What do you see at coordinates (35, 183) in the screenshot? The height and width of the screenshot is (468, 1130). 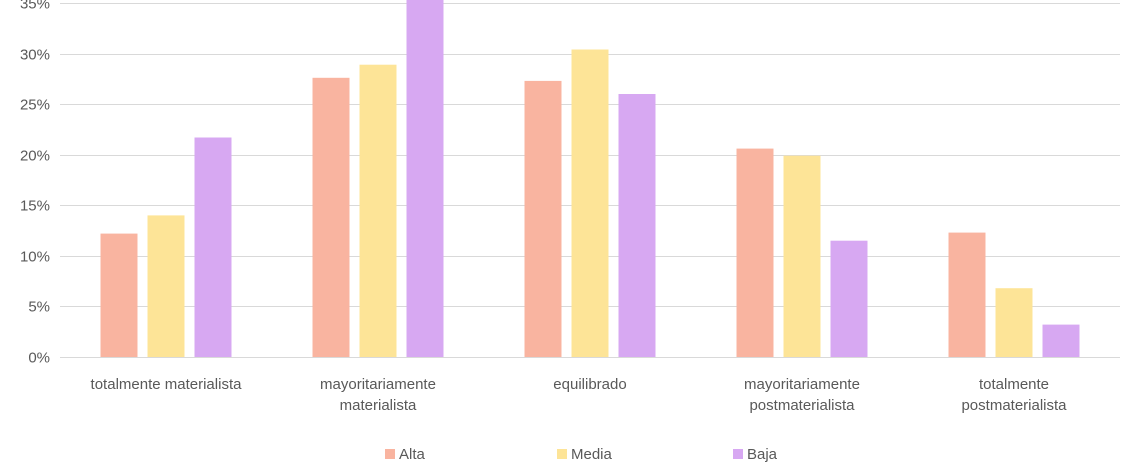 I see `y-axis-tick-labels: 0% 5% 10% 15% 20% 25% 30% 35%` at bounding box center [35, 183].